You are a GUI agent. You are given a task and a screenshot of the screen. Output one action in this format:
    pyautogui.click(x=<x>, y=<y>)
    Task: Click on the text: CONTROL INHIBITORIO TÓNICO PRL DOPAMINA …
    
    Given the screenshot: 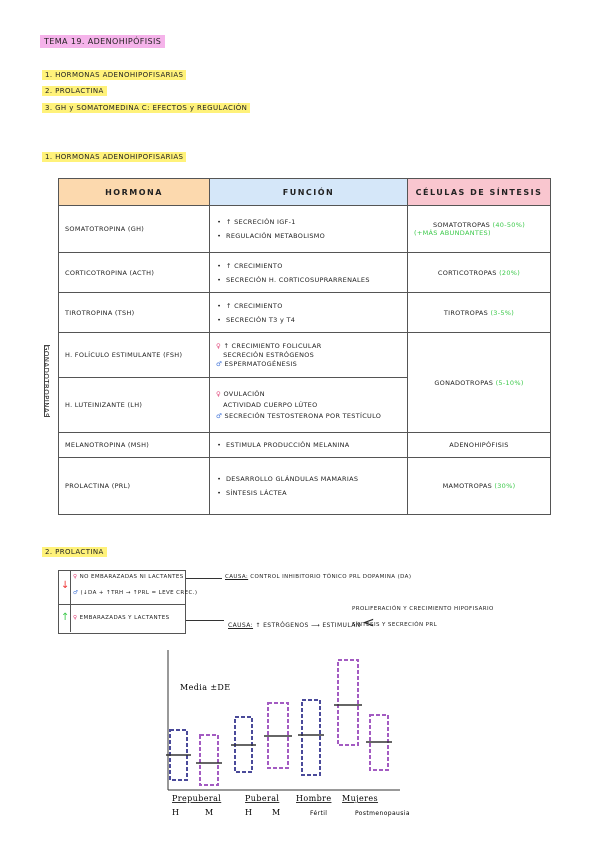 What is the action you would take?
    pyautogui.click(x=331, y=577)
    